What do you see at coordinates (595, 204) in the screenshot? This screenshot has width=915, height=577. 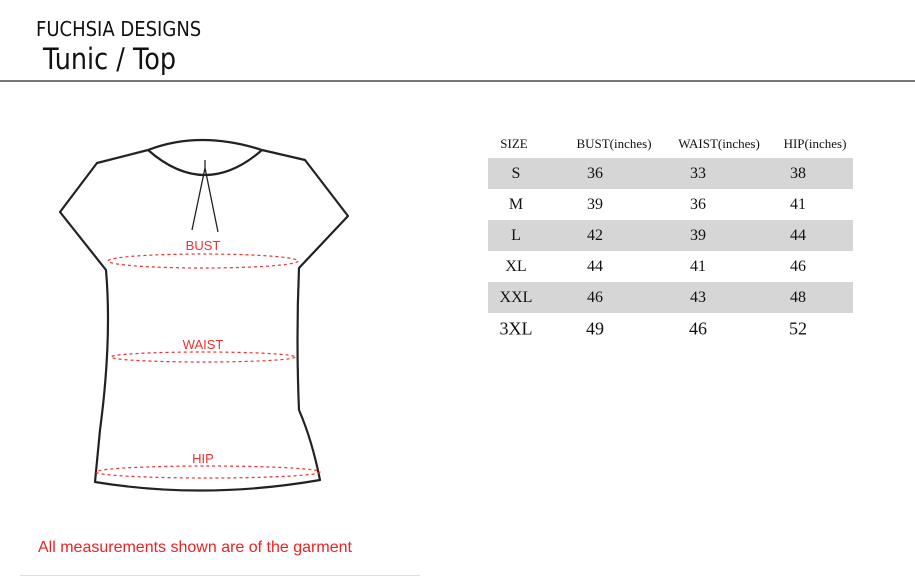 I see `cell-bust: 39` at bounding box center [595, 204].